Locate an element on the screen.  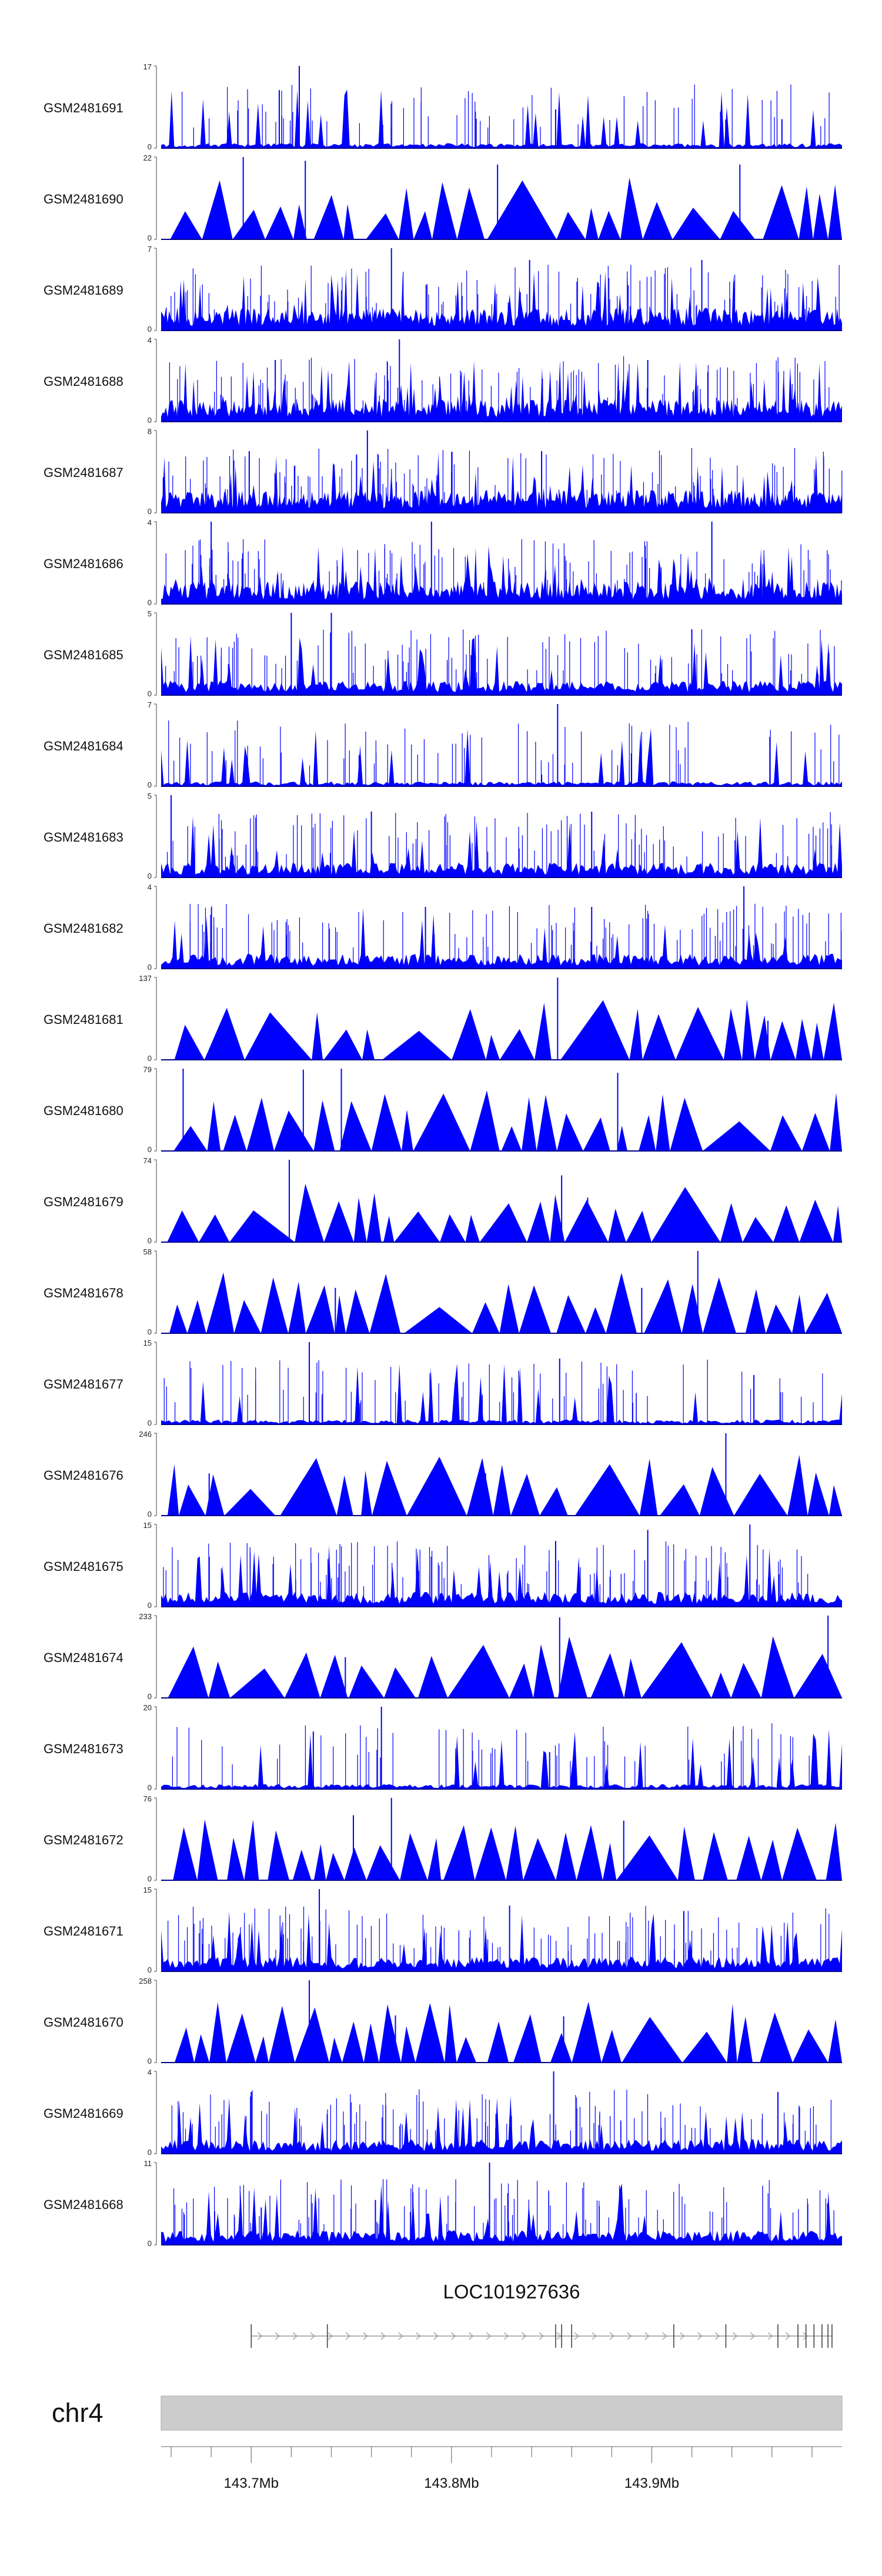
y-max-label: 17 is located at coordinates (147, 66).